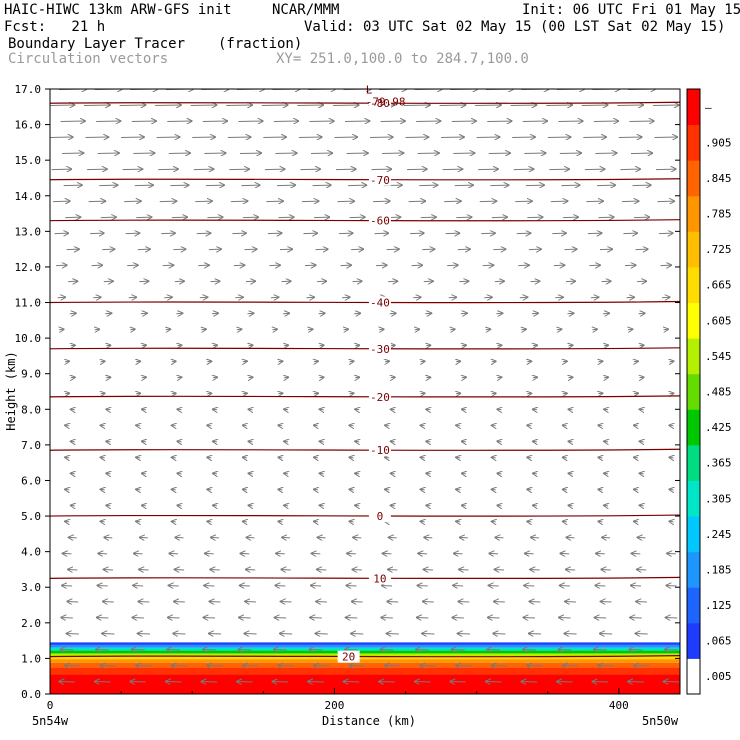 This screenshot has height=740, width=740. Describe the element at coordinates (718, 320) in the screenshot. I see `colorbar-label: .605` at that location.